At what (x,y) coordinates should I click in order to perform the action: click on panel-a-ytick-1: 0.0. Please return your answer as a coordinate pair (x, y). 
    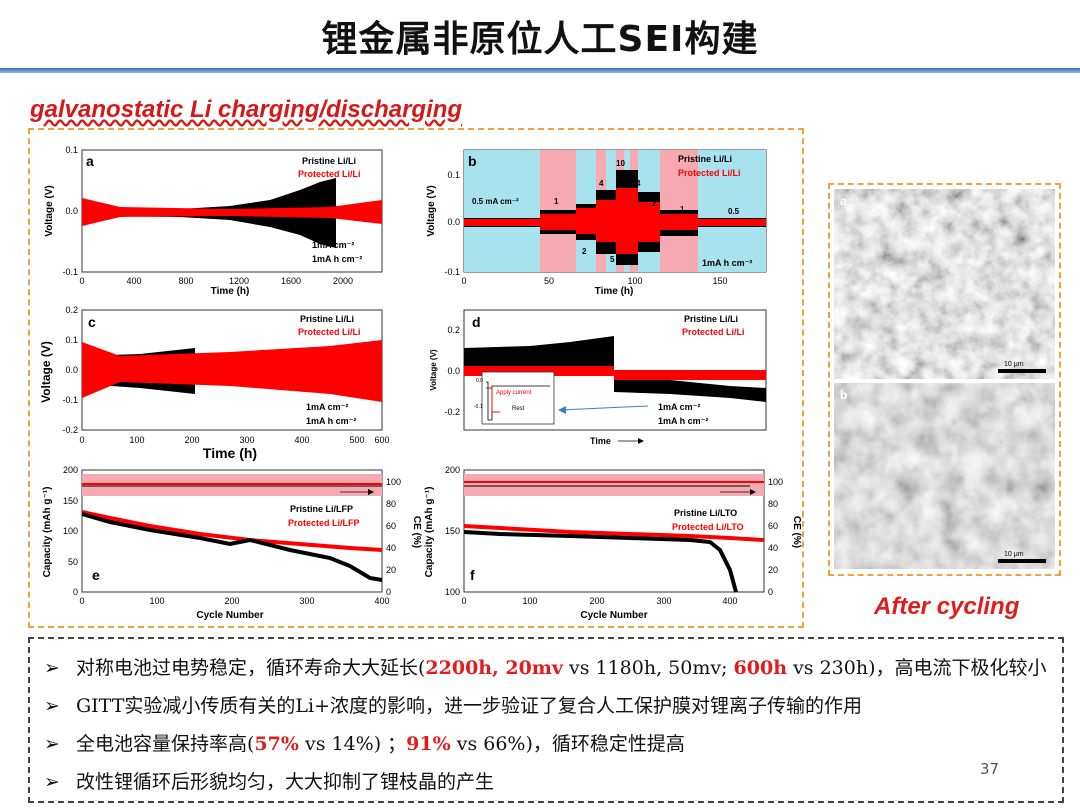
    Looking at the image, I should click on (71, 211).